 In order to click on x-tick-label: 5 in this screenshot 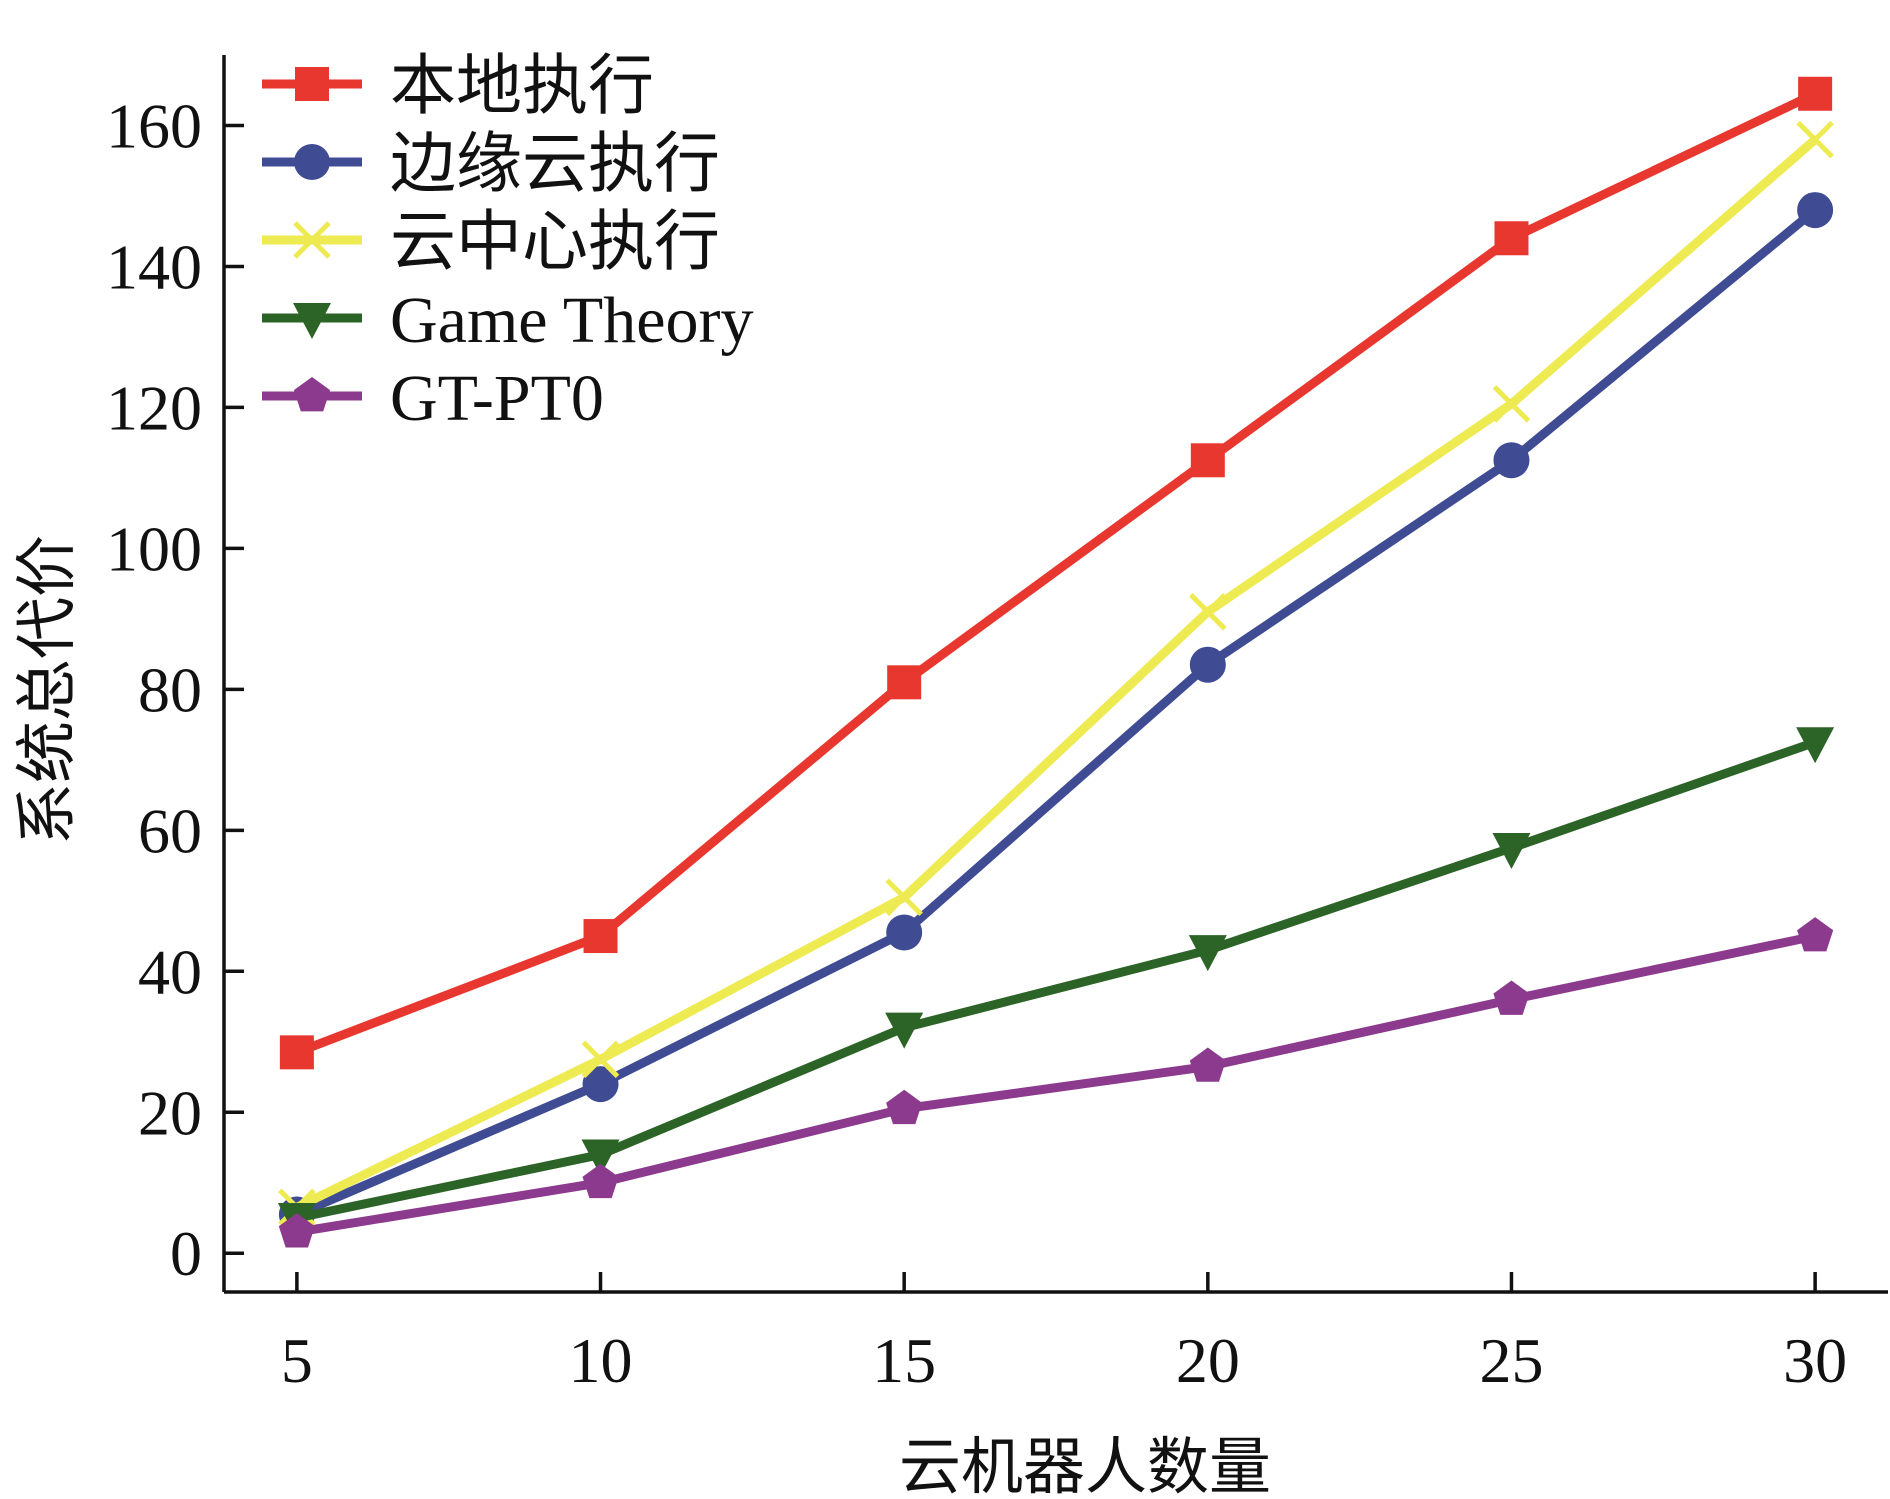, I will do `click(297, 1360)`.